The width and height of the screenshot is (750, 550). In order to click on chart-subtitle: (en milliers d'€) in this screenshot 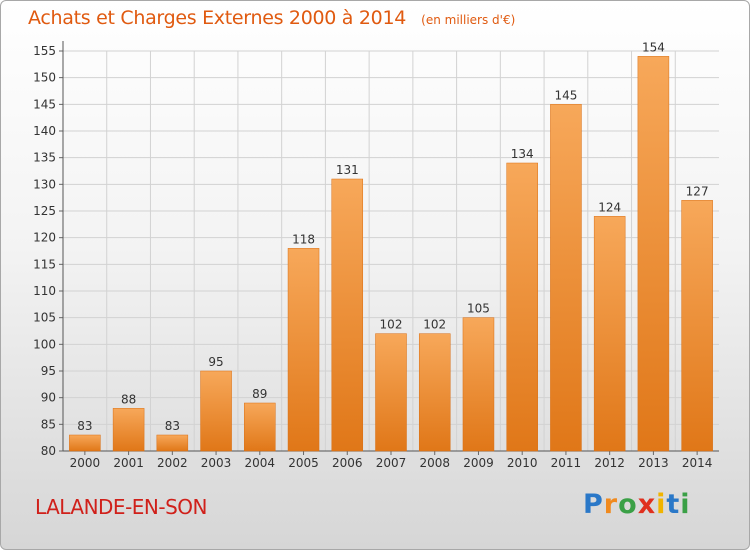, I will do `click(468, 20)`.